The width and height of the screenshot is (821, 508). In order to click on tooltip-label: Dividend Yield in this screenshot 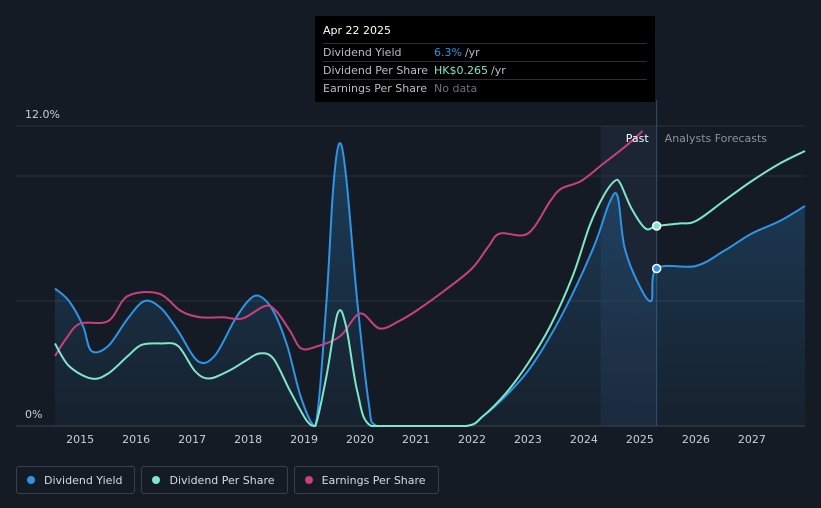, I will do `click(362, 52)`.